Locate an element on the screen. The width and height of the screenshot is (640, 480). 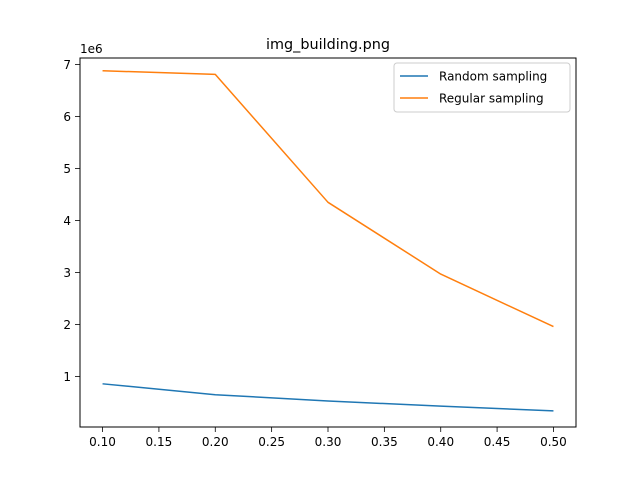
series-line-random-sampling is located at coordinates (328, 397).